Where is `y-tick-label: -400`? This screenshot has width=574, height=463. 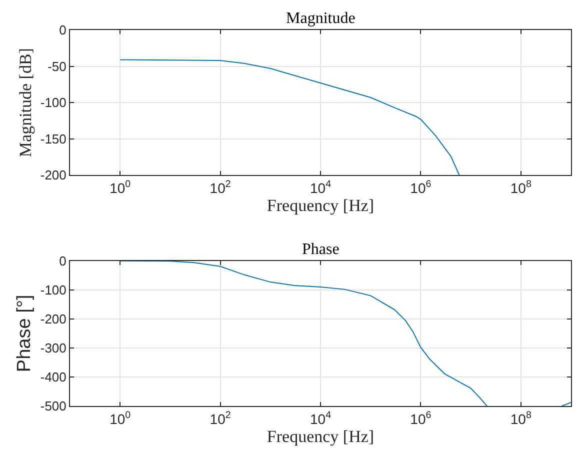 y-tick-label: -400 is located at coordinates (53, 377).